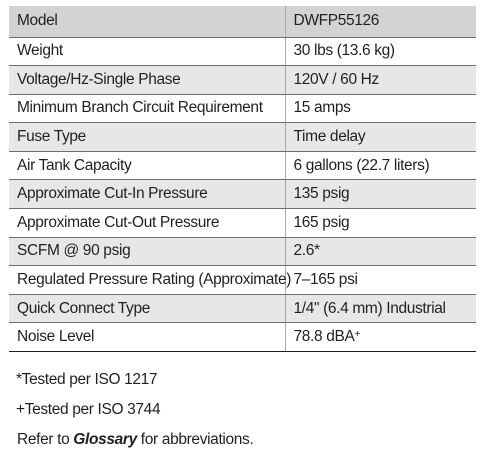  I want to click on glossary-link: Glossary, so click(105, 439).